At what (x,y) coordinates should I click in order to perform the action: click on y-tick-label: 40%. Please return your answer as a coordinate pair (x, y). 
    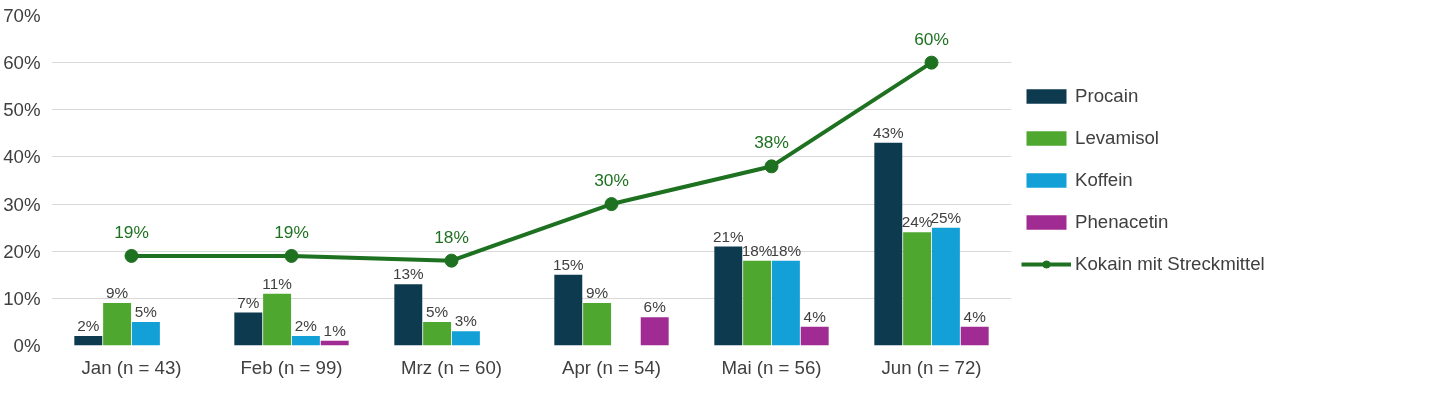
    Looking at the image, I should click on (22, 157).